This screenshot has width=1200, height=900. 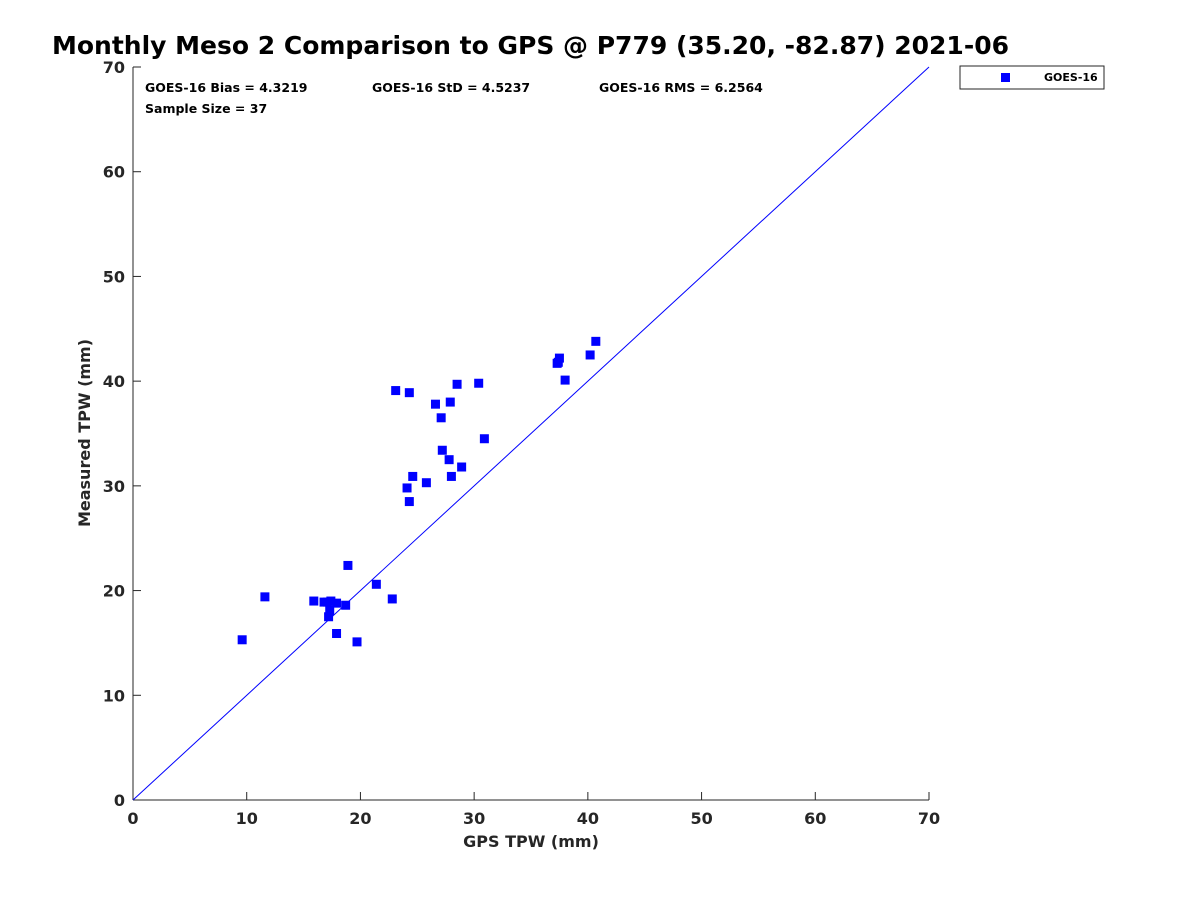 I want to click on y-tick-label: 60, so click(x=114, y=172).